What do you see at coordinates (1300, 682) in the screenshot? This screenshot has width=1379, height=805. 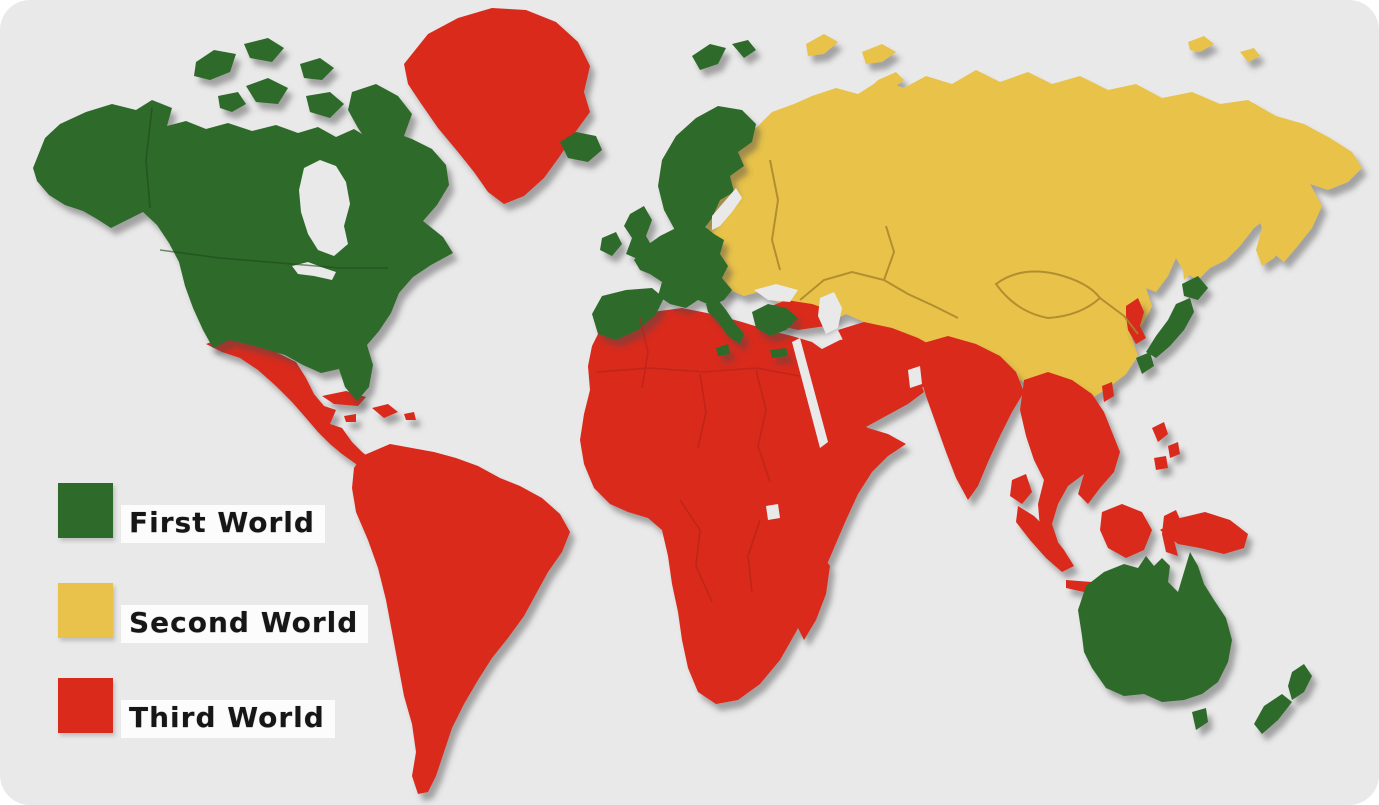 I see `new-zealand-north` at bounding box center [1300, 682].